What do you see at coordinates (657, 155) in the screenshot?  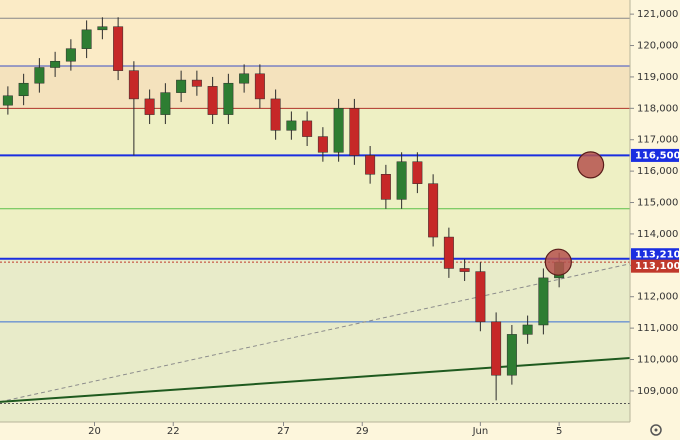 I see `price-tag-label: 116,500` at bounding box center [657, 155].